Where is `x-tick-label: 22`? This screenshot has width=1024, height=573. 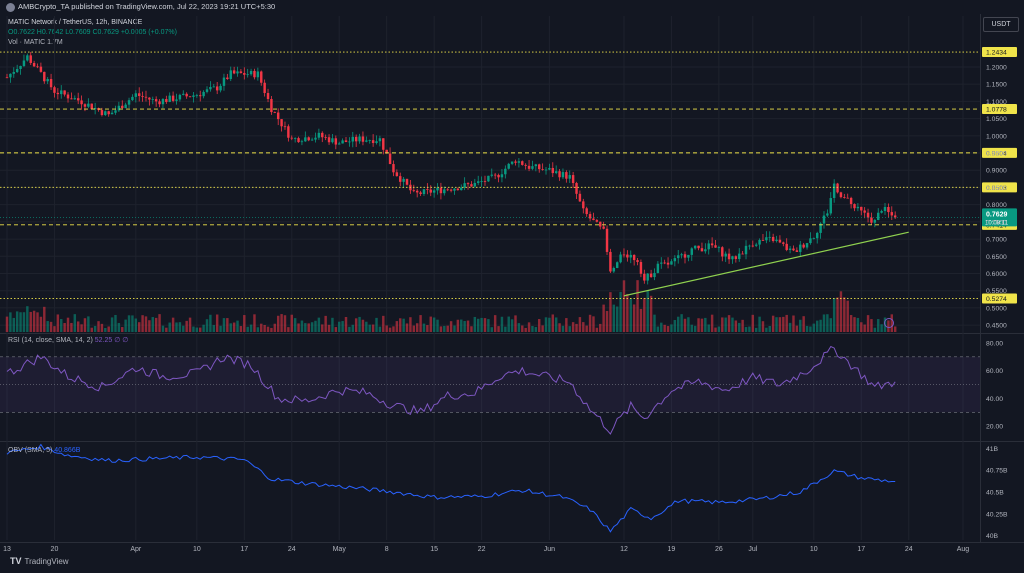 x-tick-label: 22 is located at coordinates (482, 549).